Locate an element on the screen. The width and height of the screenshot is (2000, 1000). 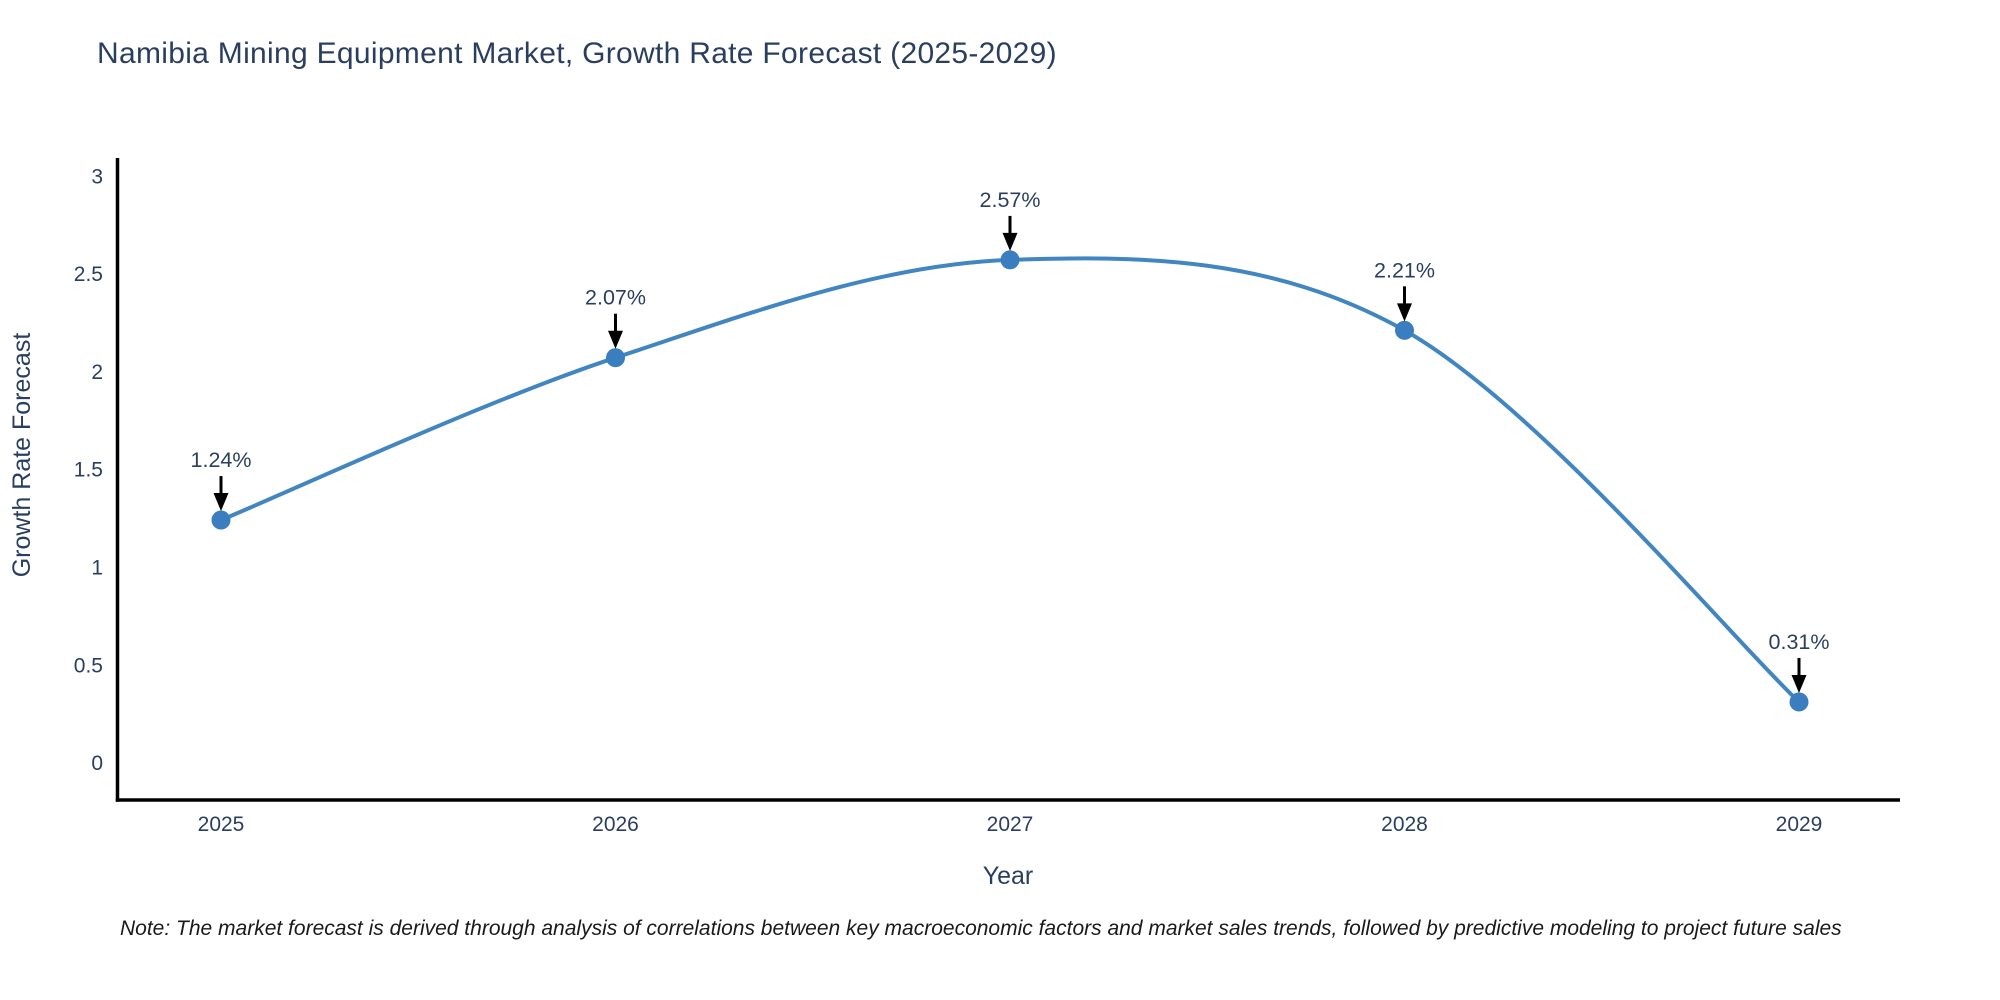
data-point-2025 is located at coordinates (221, 520).